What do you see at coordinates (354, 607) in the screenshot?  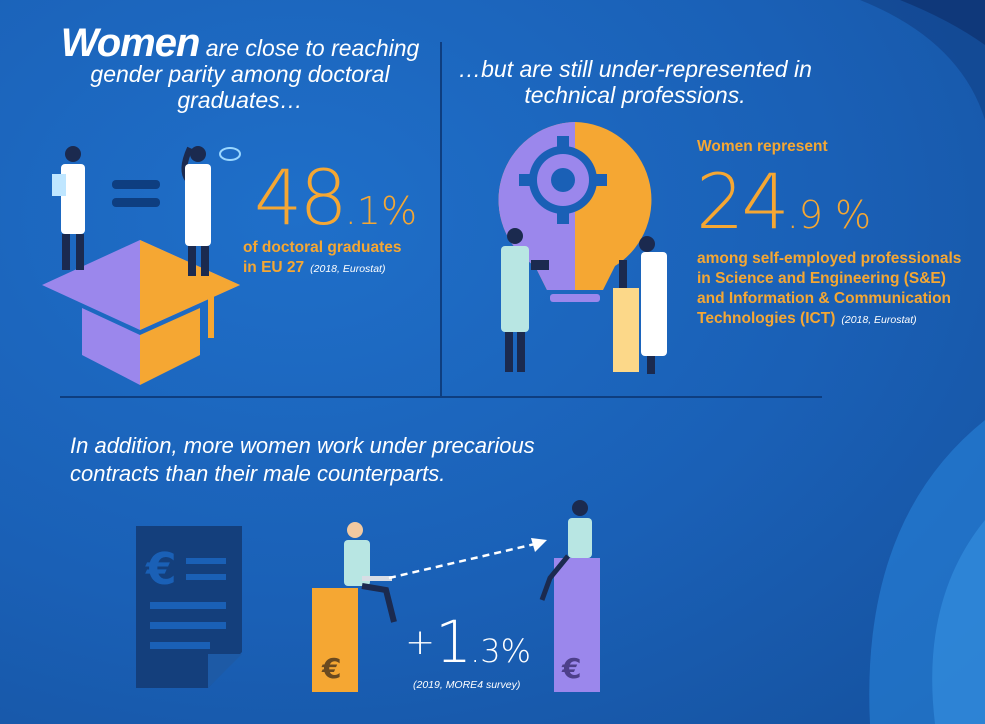 I see `orange-block-man: €` at bounding box center [354, 607].